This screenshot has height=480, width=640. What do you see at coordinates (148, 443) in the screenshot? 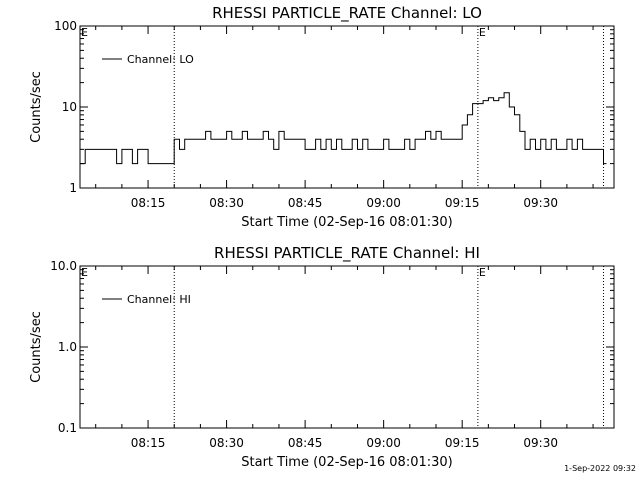
I see `panel-2-x-tick-label: 08:15` at bounding box center [148, 443].